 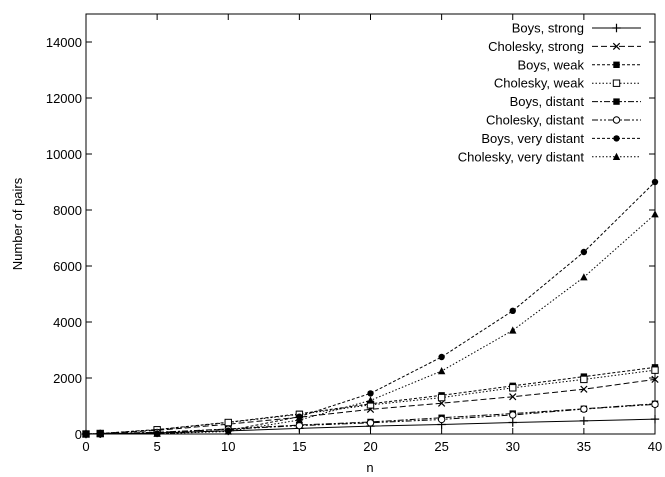 I want to click on y-axis-label: Number of pairs, so click(x=17, y=223).